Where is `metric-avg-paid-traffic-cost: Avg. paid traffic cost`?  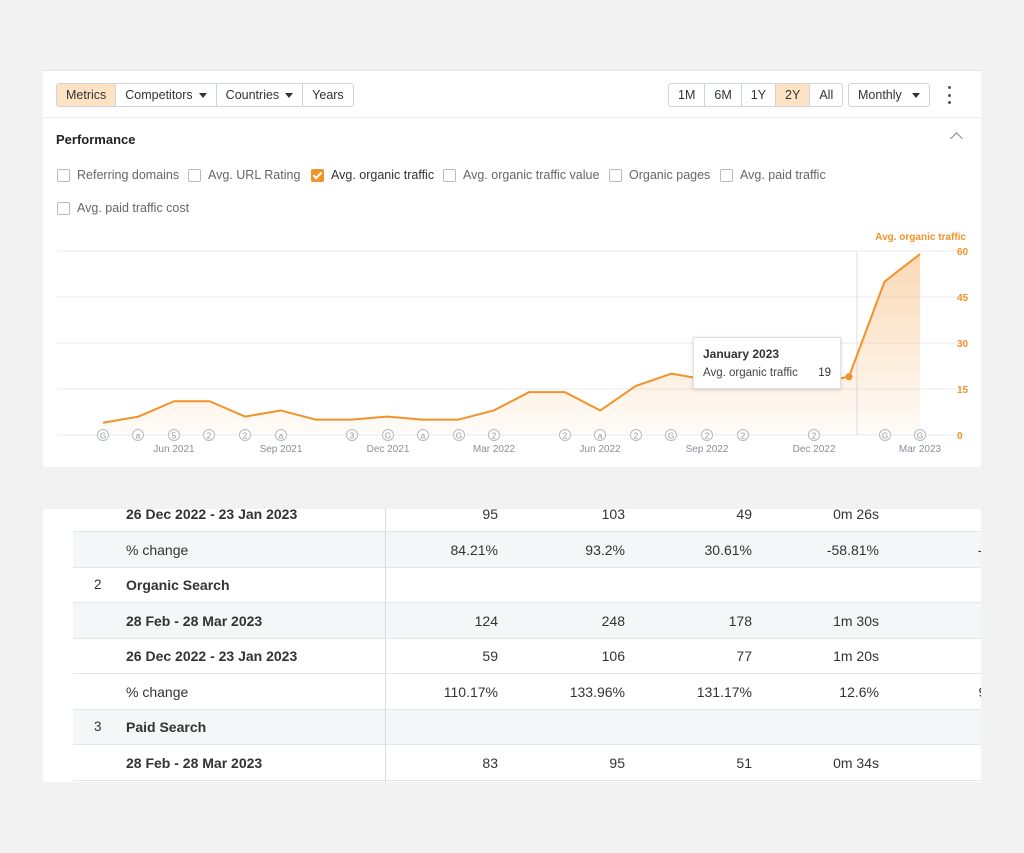 metric-avg-paid-traffic-cost: Avg. paid traffic cost is located at coordinates (123, 208).